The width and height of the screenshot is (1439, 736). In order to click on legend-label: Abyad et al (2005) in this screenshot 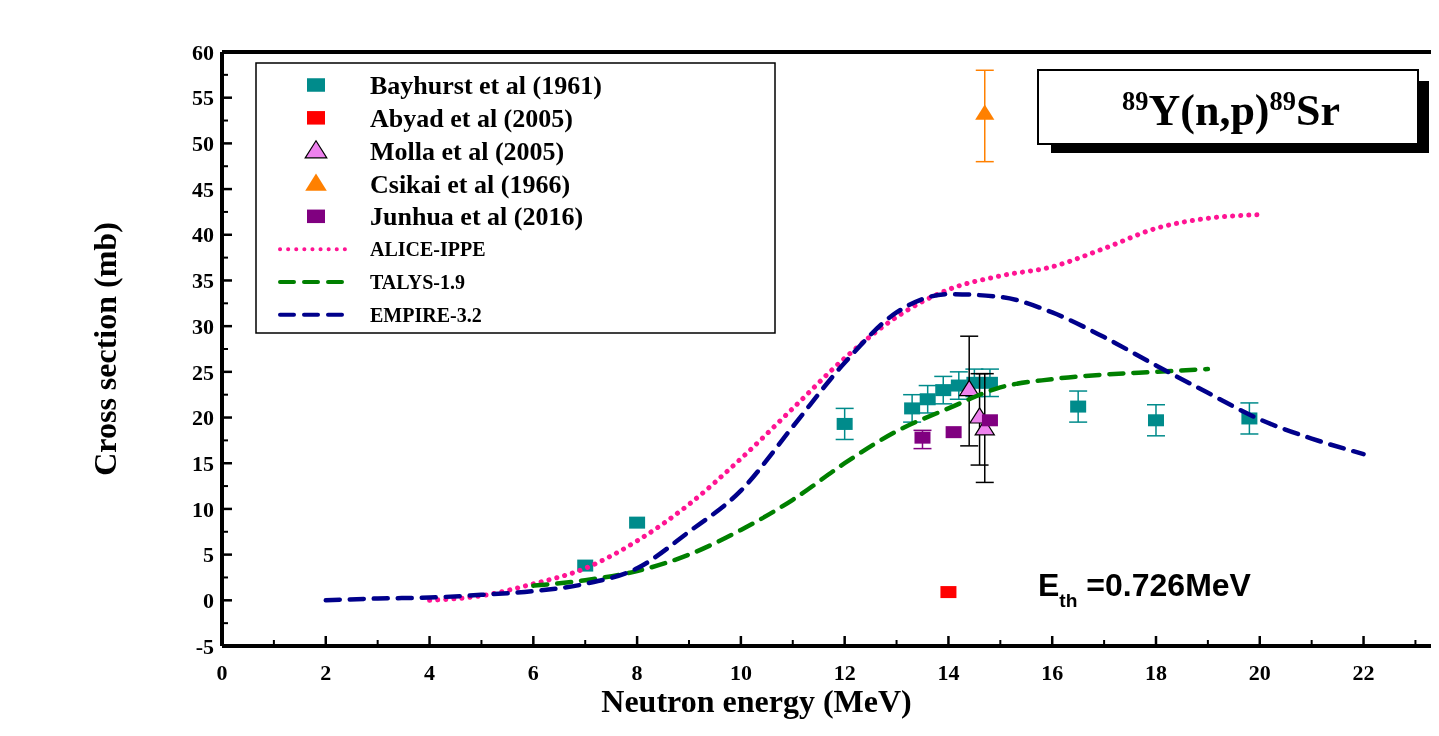, I will do `click(471, 118)`.